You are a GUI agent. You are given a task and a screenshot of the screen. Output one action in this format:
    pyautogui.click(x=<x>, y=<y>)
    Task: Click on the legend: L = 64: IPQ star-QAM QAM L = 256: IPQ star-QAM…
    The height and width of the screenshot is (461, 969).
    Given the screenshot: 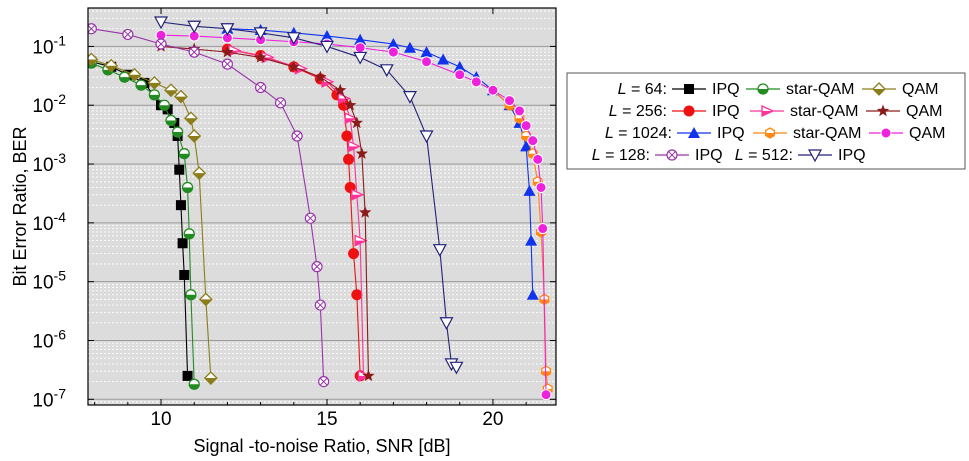 What is the action you would take?
    pyautogui.click(x=766, y=121)
    